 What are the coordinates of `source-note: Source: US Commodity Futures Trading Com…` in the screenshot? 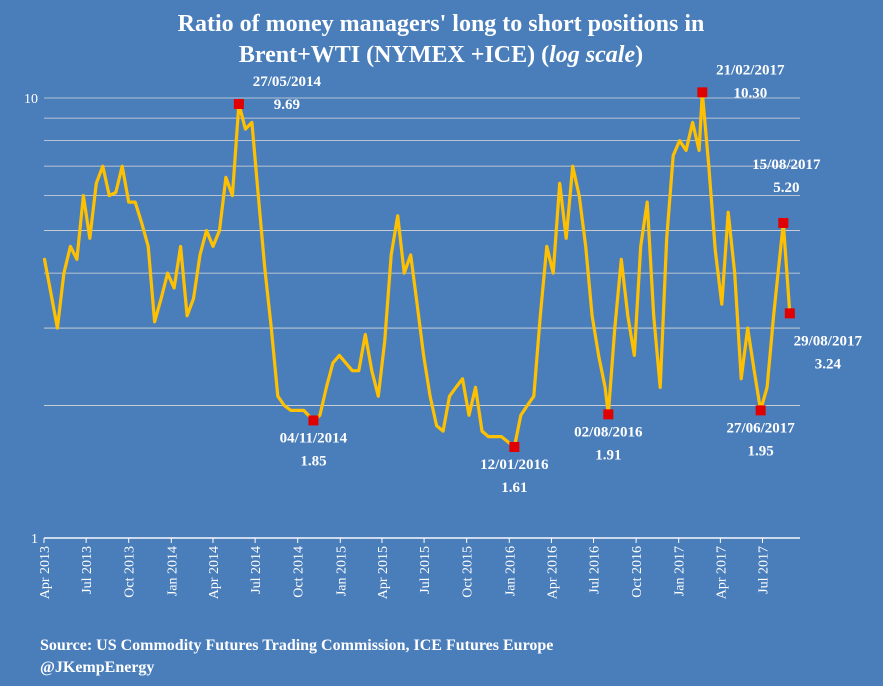 It's located at (296, 656).